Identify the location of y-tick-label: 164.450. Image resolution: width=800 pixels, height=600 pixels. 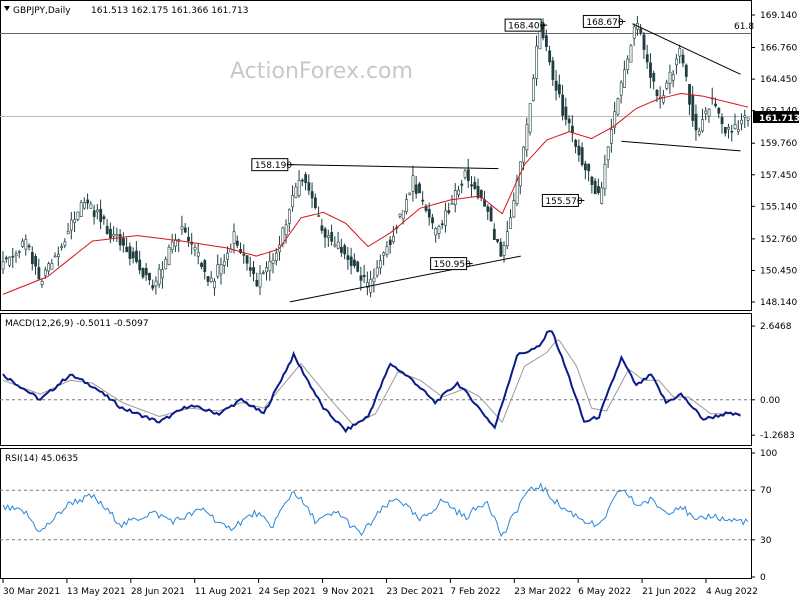
(778, 80).